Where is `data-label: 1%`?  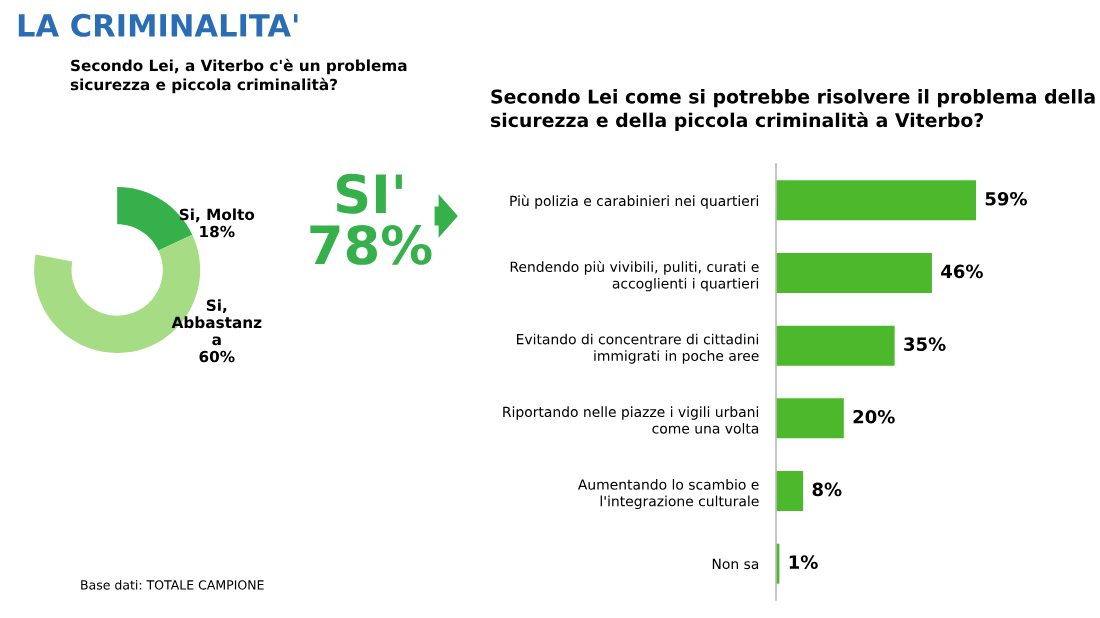 data-label: 1% is located at coordinates (803, 562).